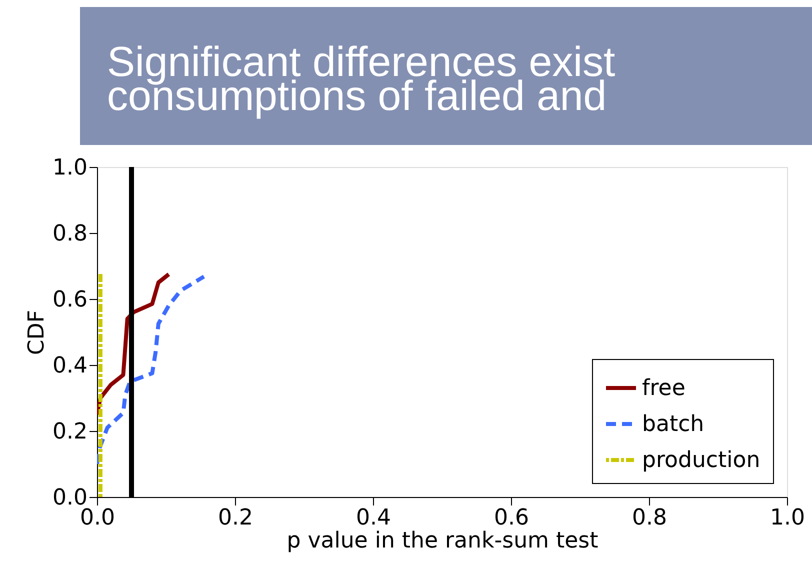  What do you see at coordinates (70, 366) in the screenshot?
I see `y-tick-label: 0.4` at bounding box center [70, 366].